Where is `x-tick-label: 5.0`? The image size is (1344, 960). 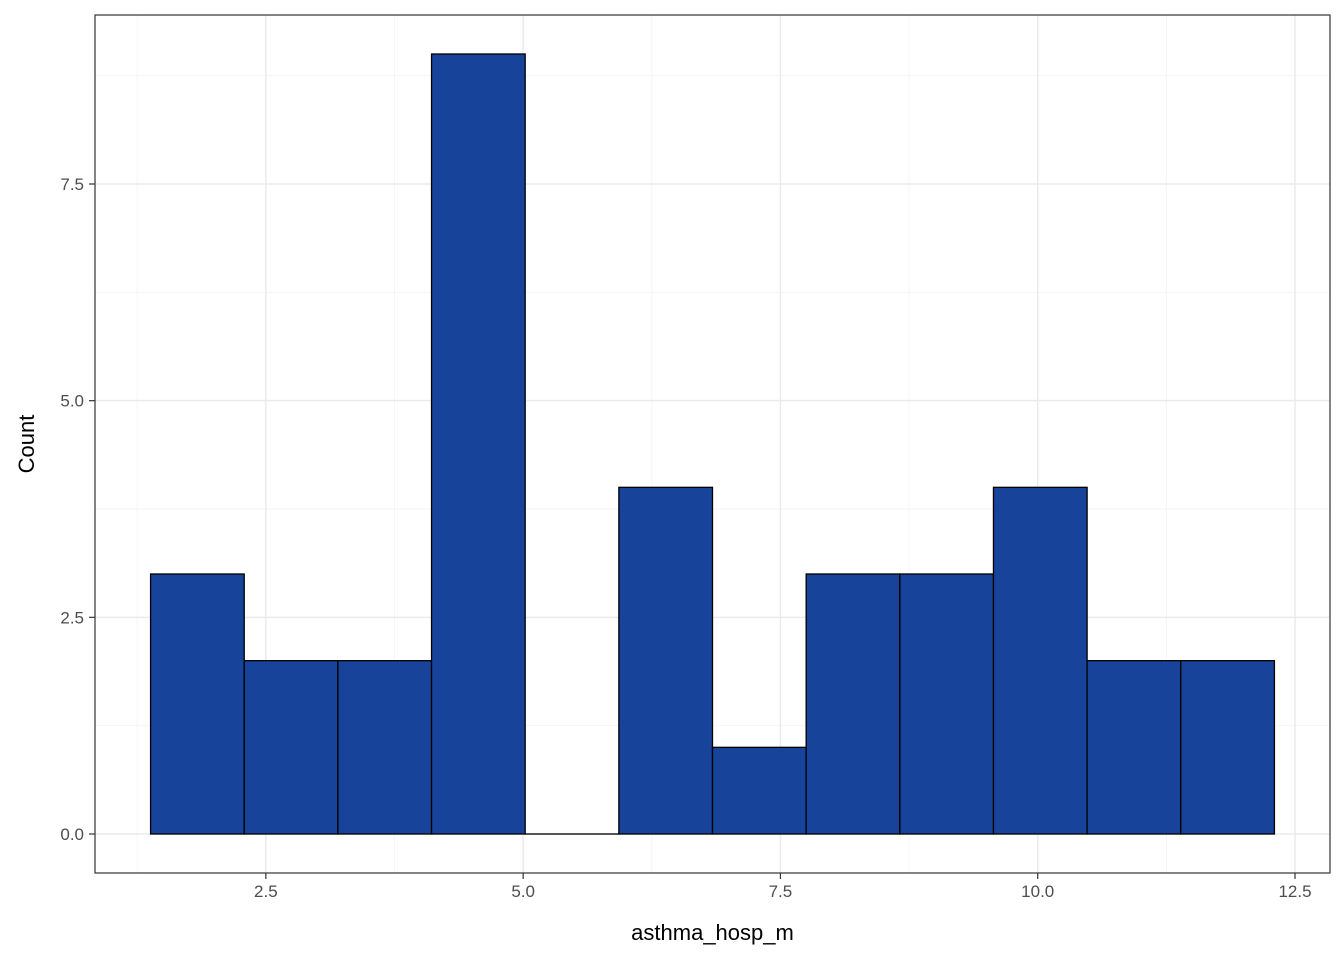
x-tick-label: 5.0 is located at coordinates (523, 891).